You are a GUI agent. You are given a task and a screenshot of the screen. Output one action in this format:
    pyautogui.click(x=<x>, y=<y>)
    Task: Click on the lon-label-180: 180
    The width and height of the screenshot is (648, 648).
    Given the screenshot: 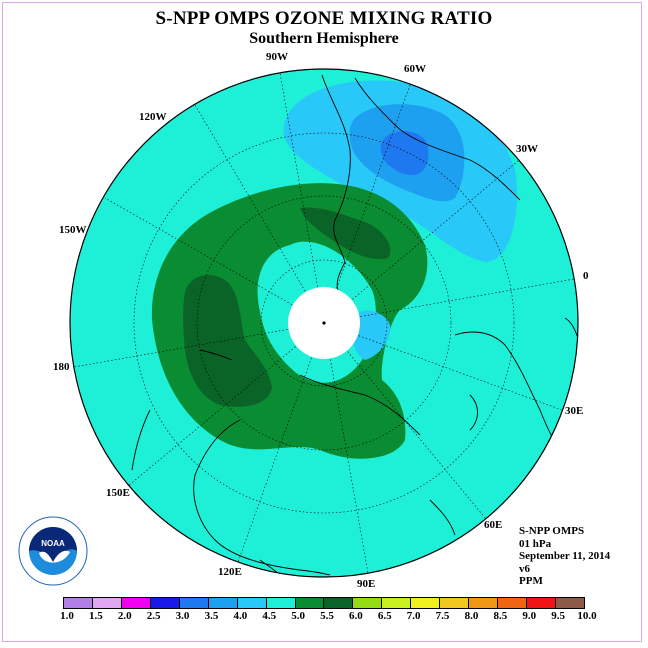 What is the action you would take?
    pyautogui.click(x=61, y=367)
    